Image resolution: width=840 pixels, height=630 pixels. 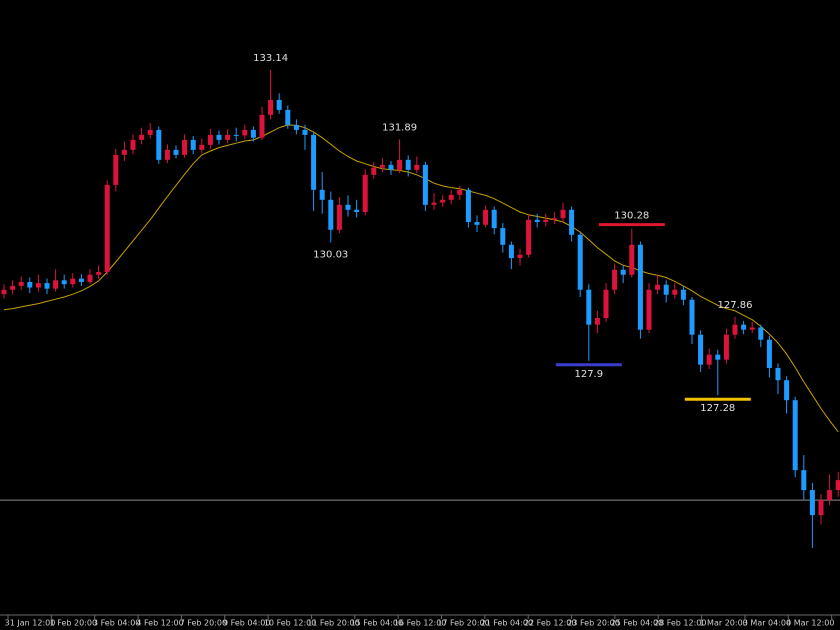 I want to click on x-tick-label: 31 Jan 12:00, so click(x=30, y=623).